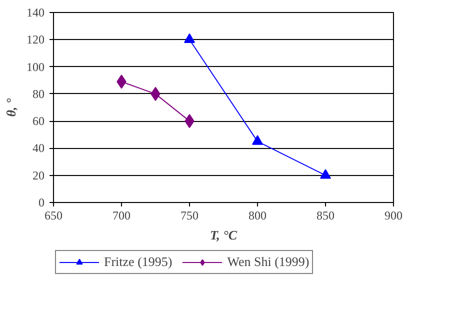 The image size is (453, 322). Describe the element at coordinates (53, 215) in the screenshot. I see `x-tick-label: 650` at that location.